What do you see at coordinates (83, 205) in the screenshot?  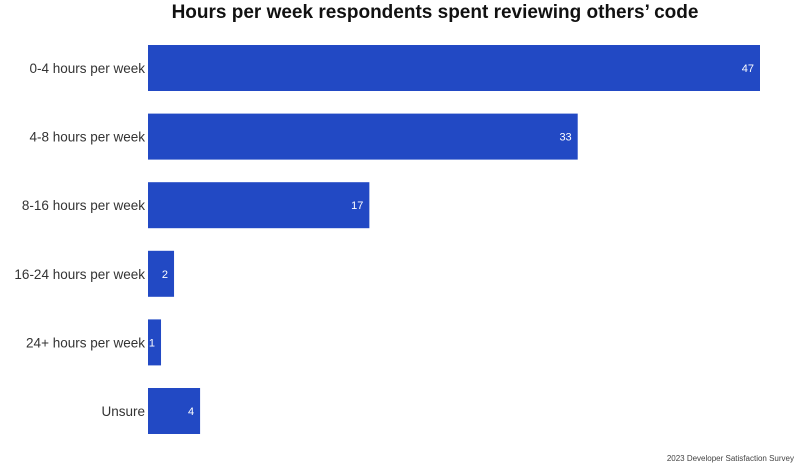 I see `category-label-8-16-hours-per-week: 8-16 hours per week` at bounding box center [83, 205].